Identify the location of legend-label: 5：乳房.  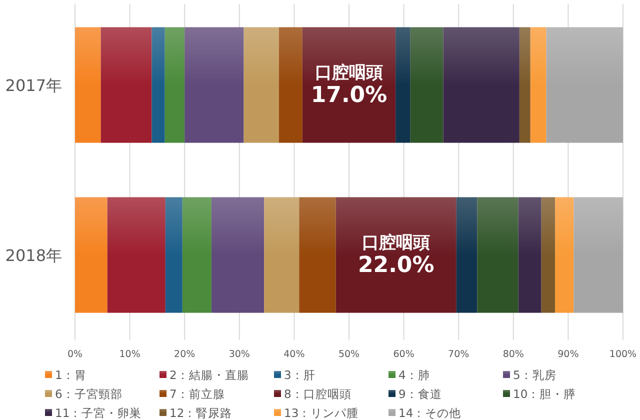
(534, 375).